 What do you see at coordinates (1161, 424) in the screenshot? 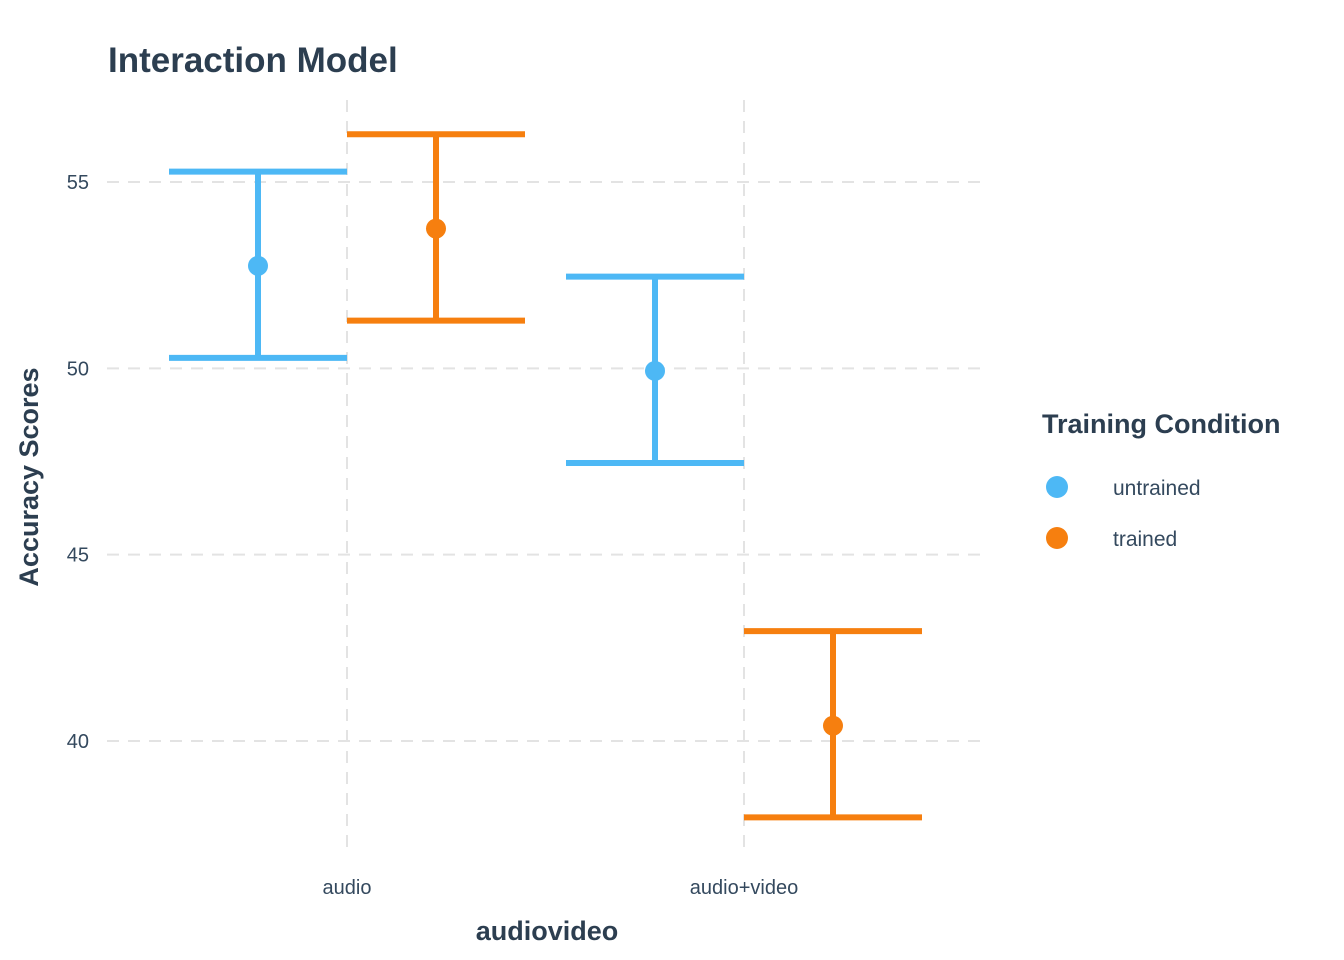
I see `legend-title: Training Condition` at bounding box center [1161, 424].